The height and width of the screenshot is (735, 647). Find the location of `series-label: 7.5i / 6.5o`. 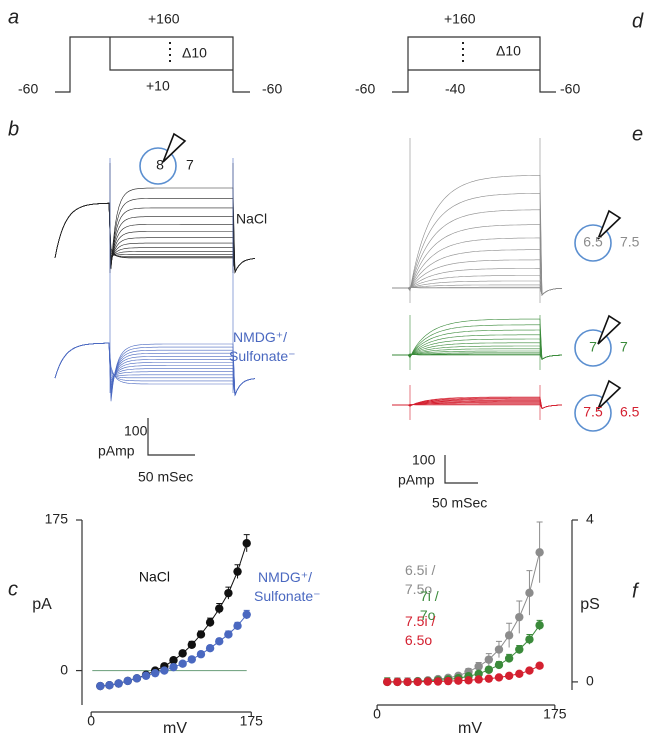

series-label: 7.5i / 6.5o is located at coordinates (418, 630).